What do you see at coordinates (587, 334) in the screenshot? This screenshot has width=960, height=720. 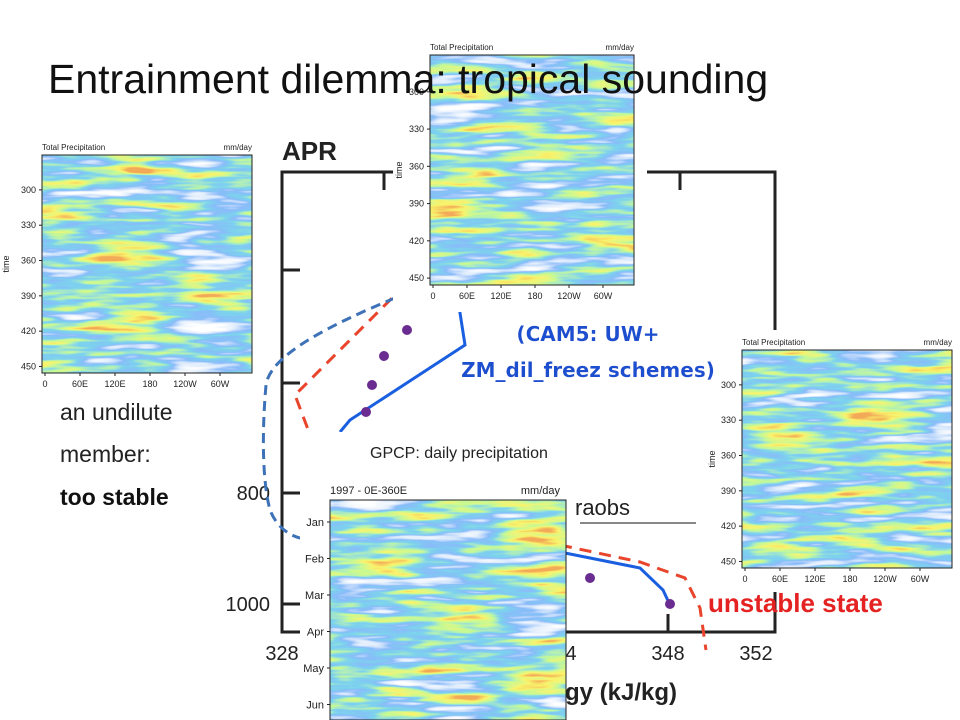 I see `annotation: (CAM5: UW+` at bounding box center [587, 334].